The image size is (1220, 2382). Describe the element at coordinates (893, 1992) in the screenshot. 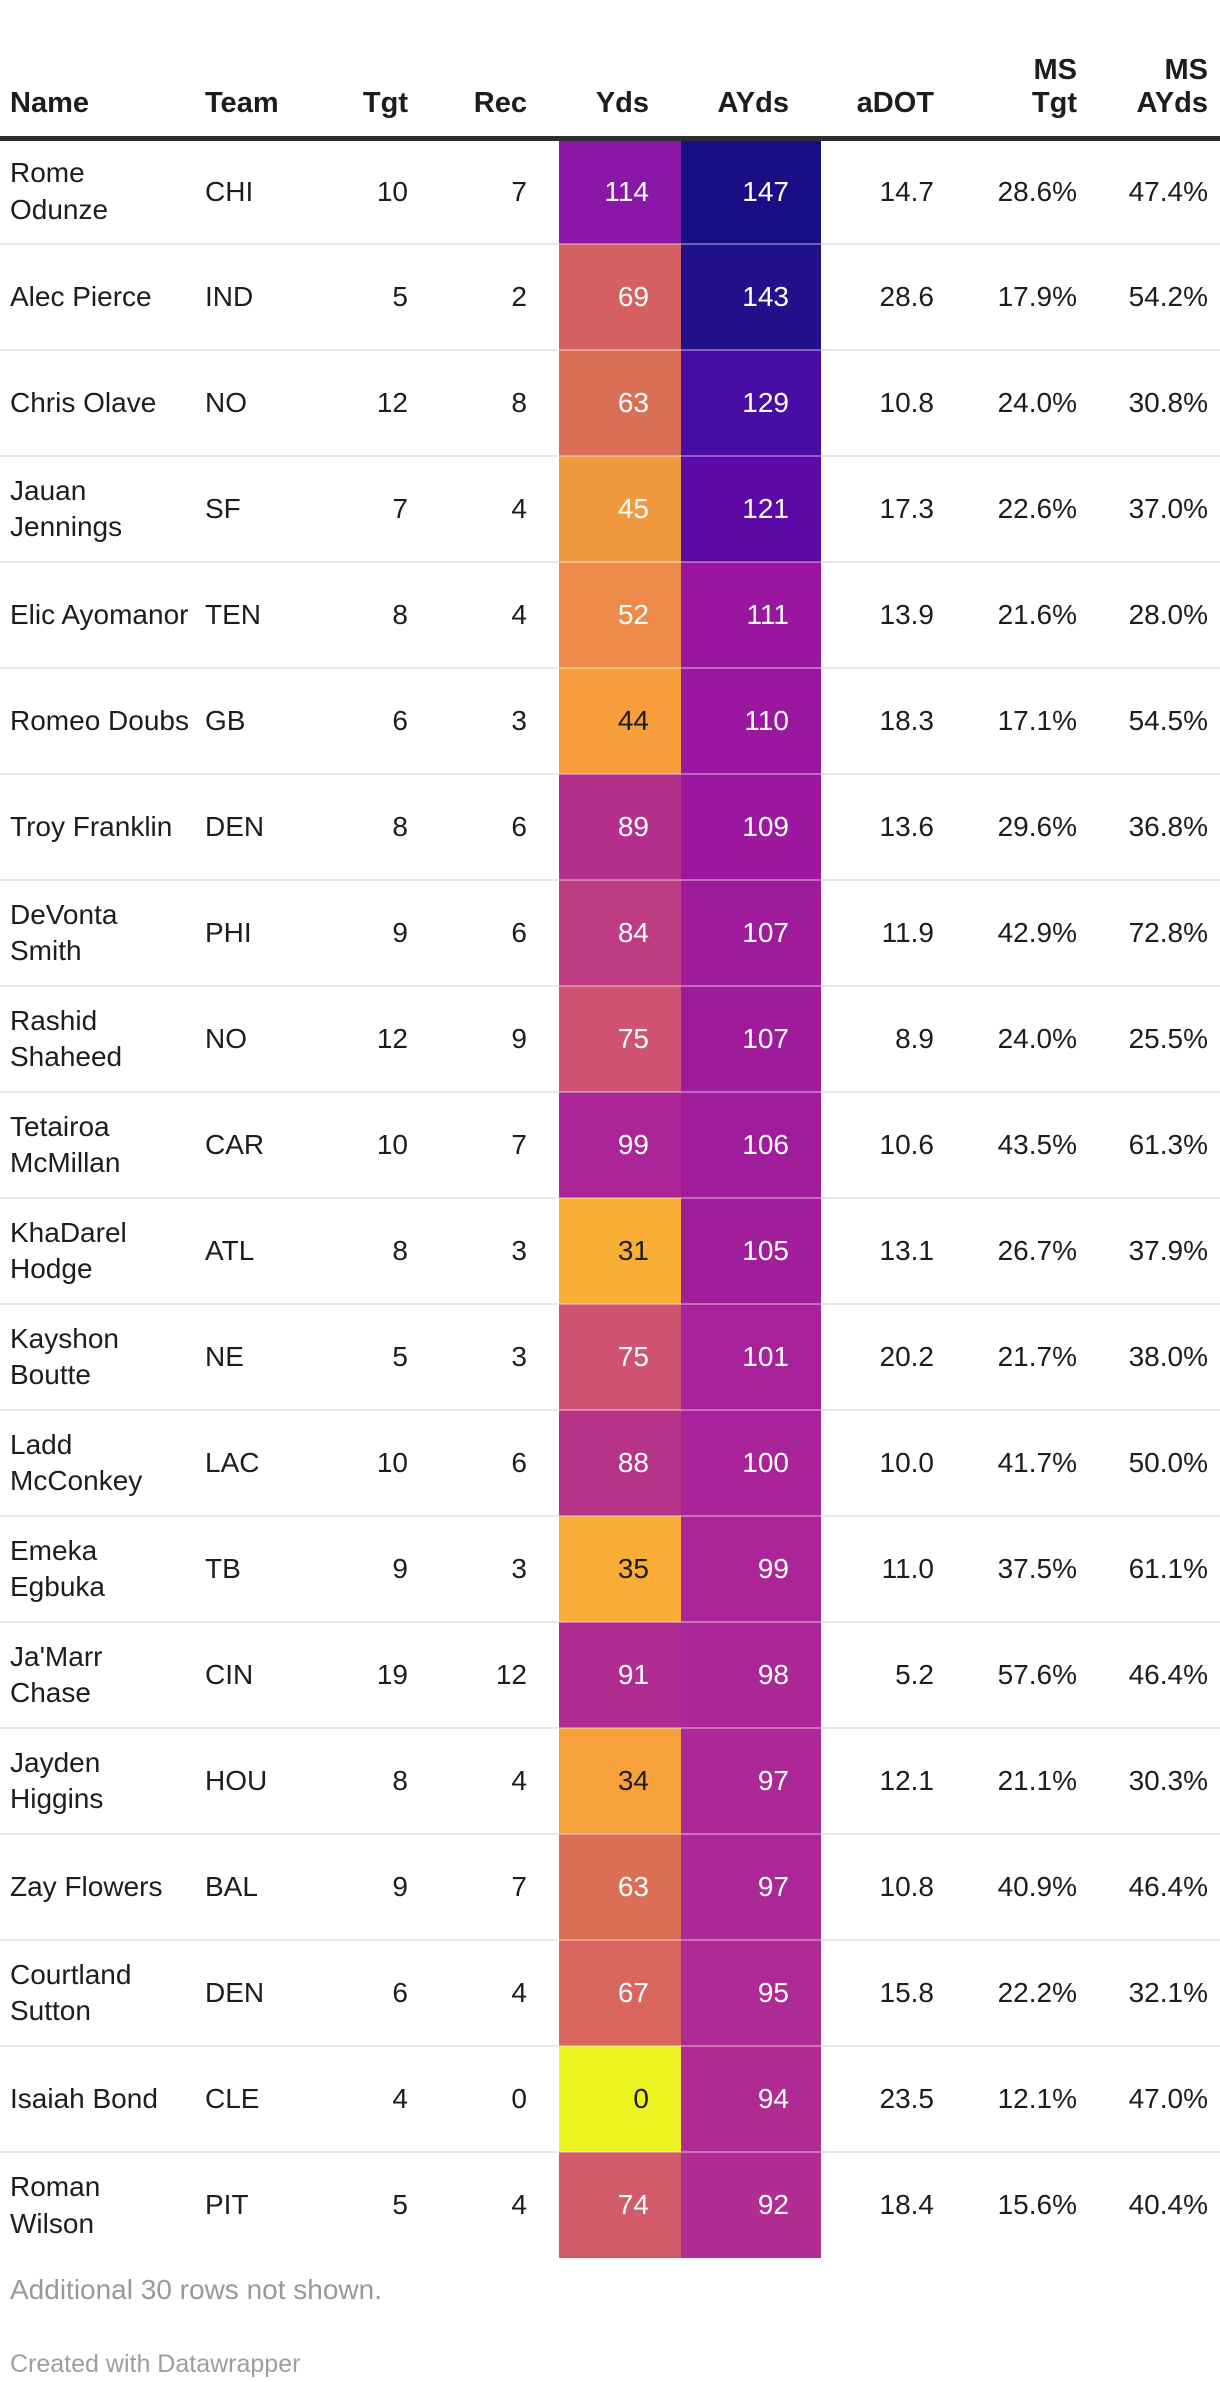

I see `cell-adot: 15.8` at that location.